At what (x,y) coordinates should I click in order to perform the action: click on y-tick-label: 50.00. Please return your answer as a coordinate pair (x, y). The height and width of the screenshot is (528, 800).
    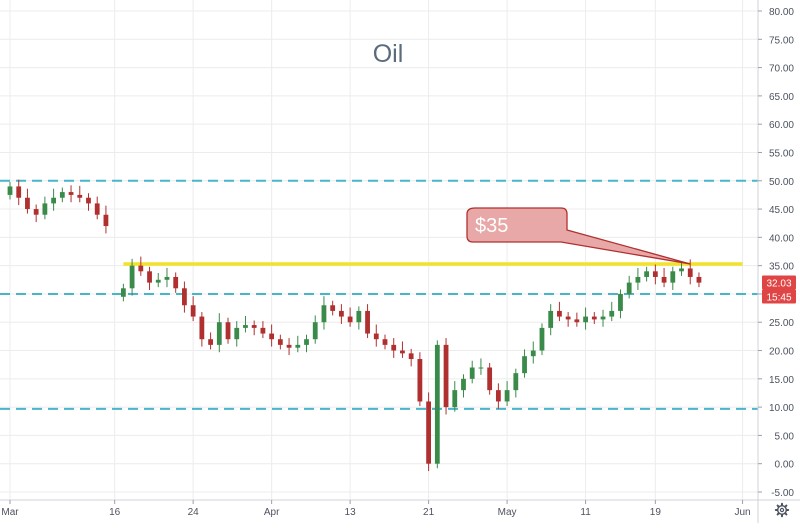
    Looking at the image, I should click on (781, 182).